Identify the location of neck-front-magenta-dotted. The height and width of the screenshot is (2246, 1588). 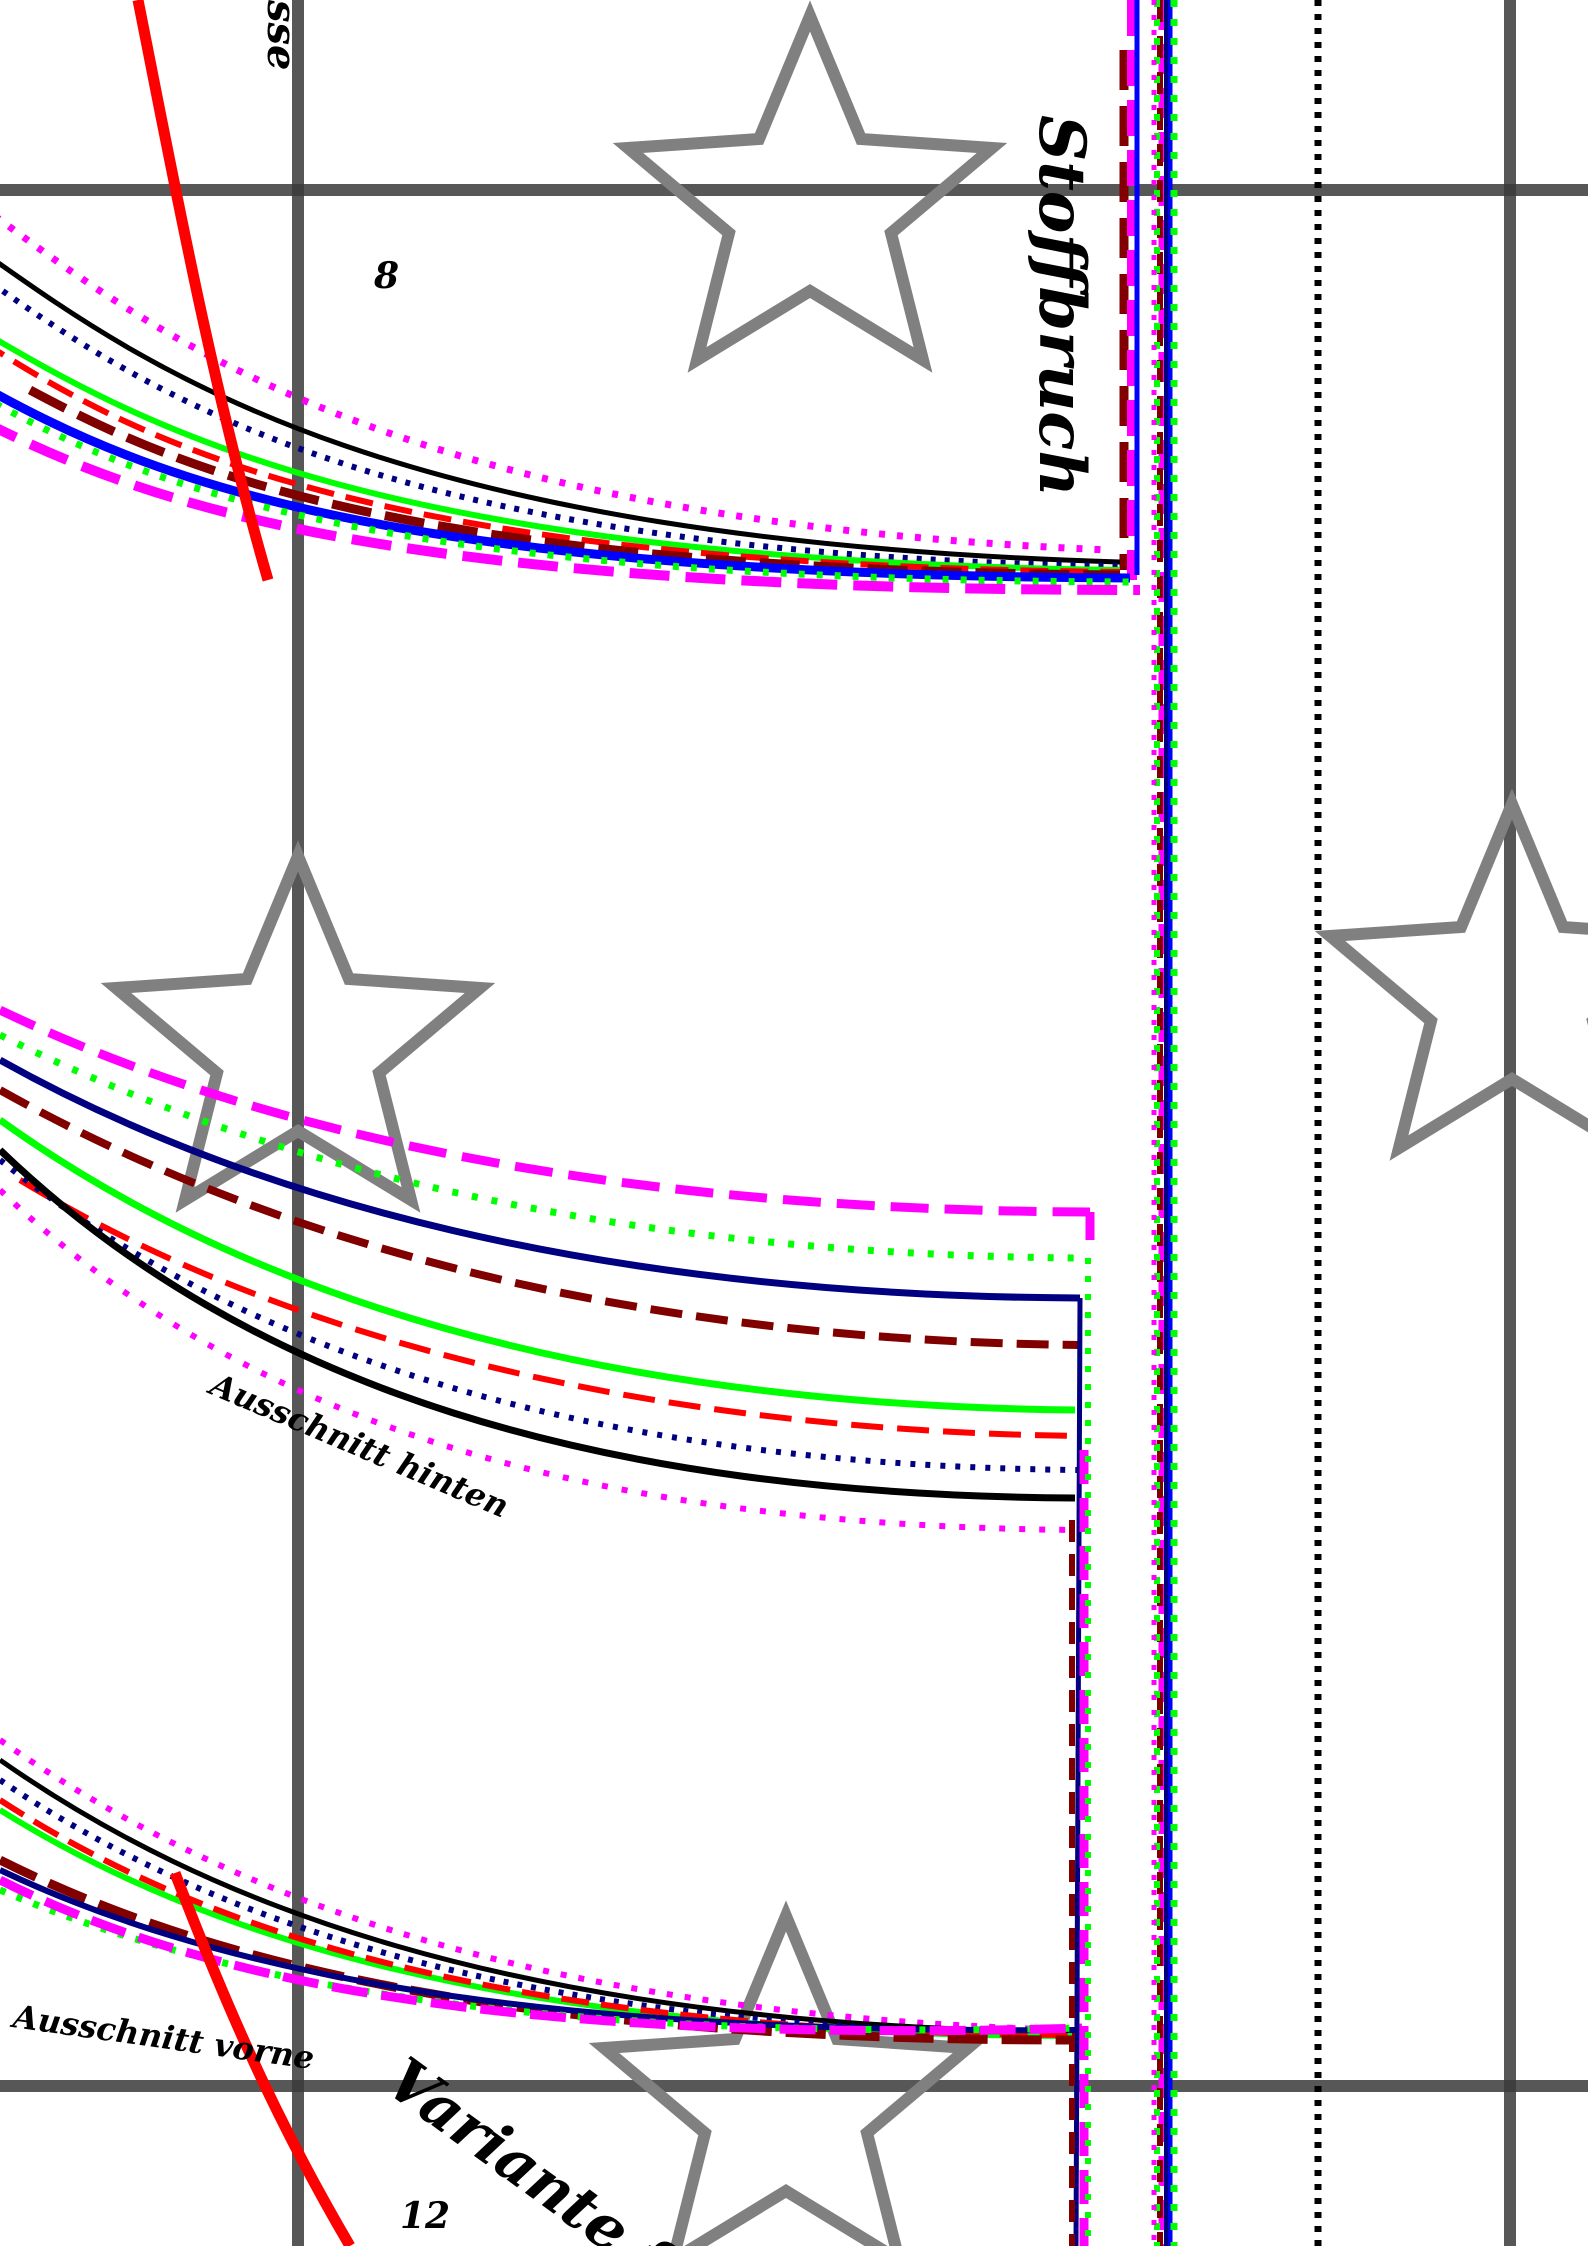
(538, 1885).